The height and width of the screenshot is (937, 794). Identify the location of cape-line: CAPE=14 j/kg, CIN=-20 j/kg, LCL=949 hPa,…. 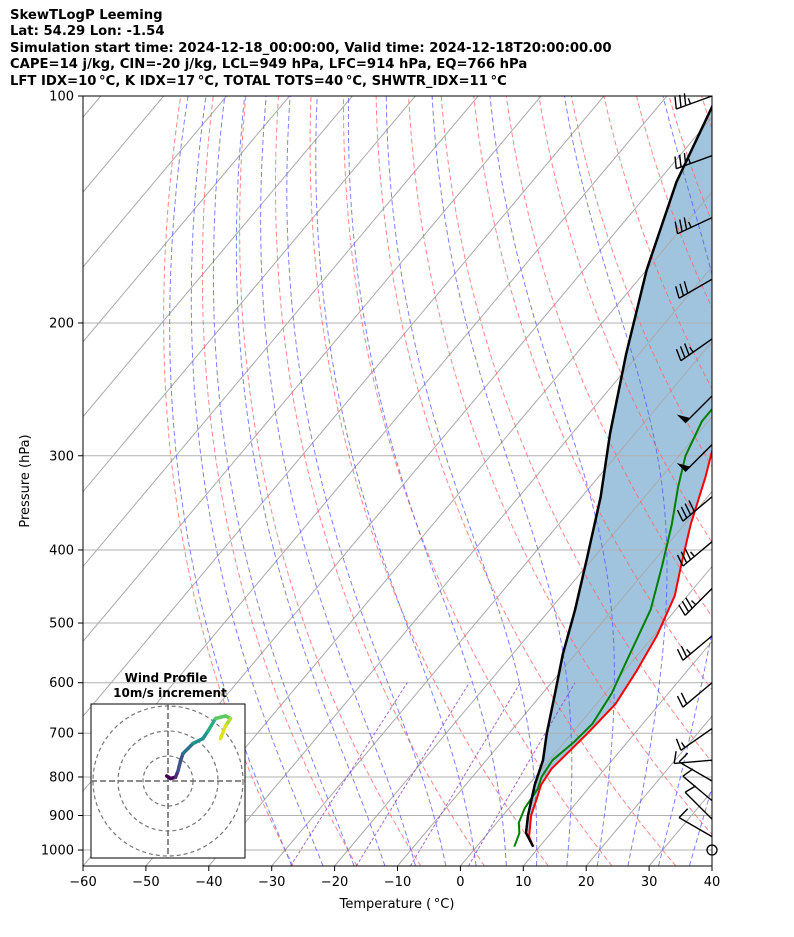
(269, 65).